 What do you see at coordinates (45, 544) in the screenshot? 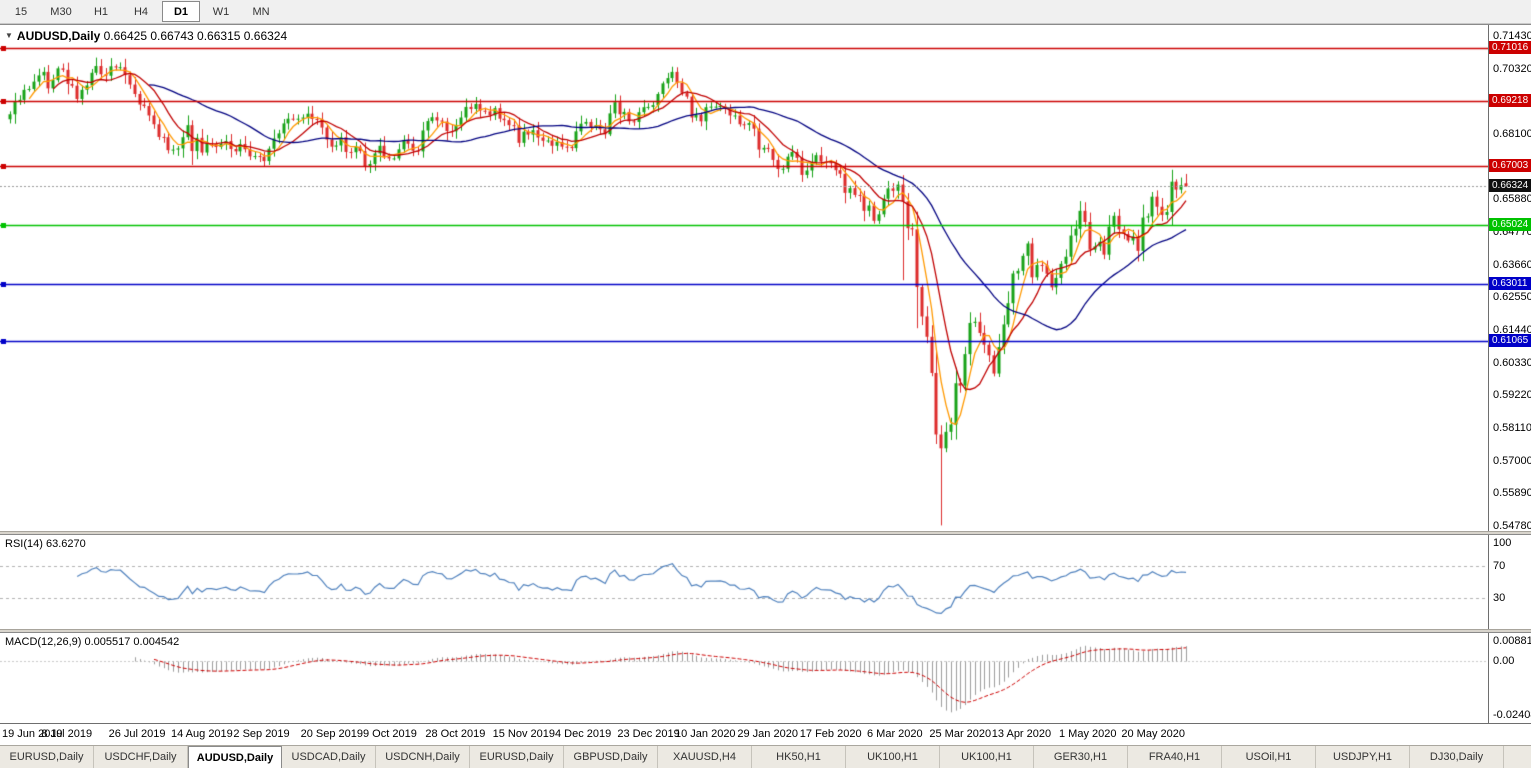
I see `rsi-label: RSI(14) 63.6270` at bounding box center [45, 544].